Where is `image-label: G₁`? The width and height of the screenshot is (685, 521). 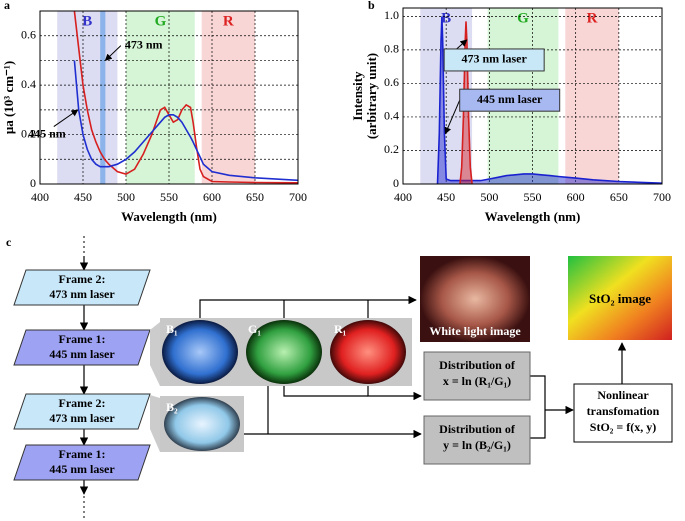
image-label: G₁ is located at coordinates (254, 329).